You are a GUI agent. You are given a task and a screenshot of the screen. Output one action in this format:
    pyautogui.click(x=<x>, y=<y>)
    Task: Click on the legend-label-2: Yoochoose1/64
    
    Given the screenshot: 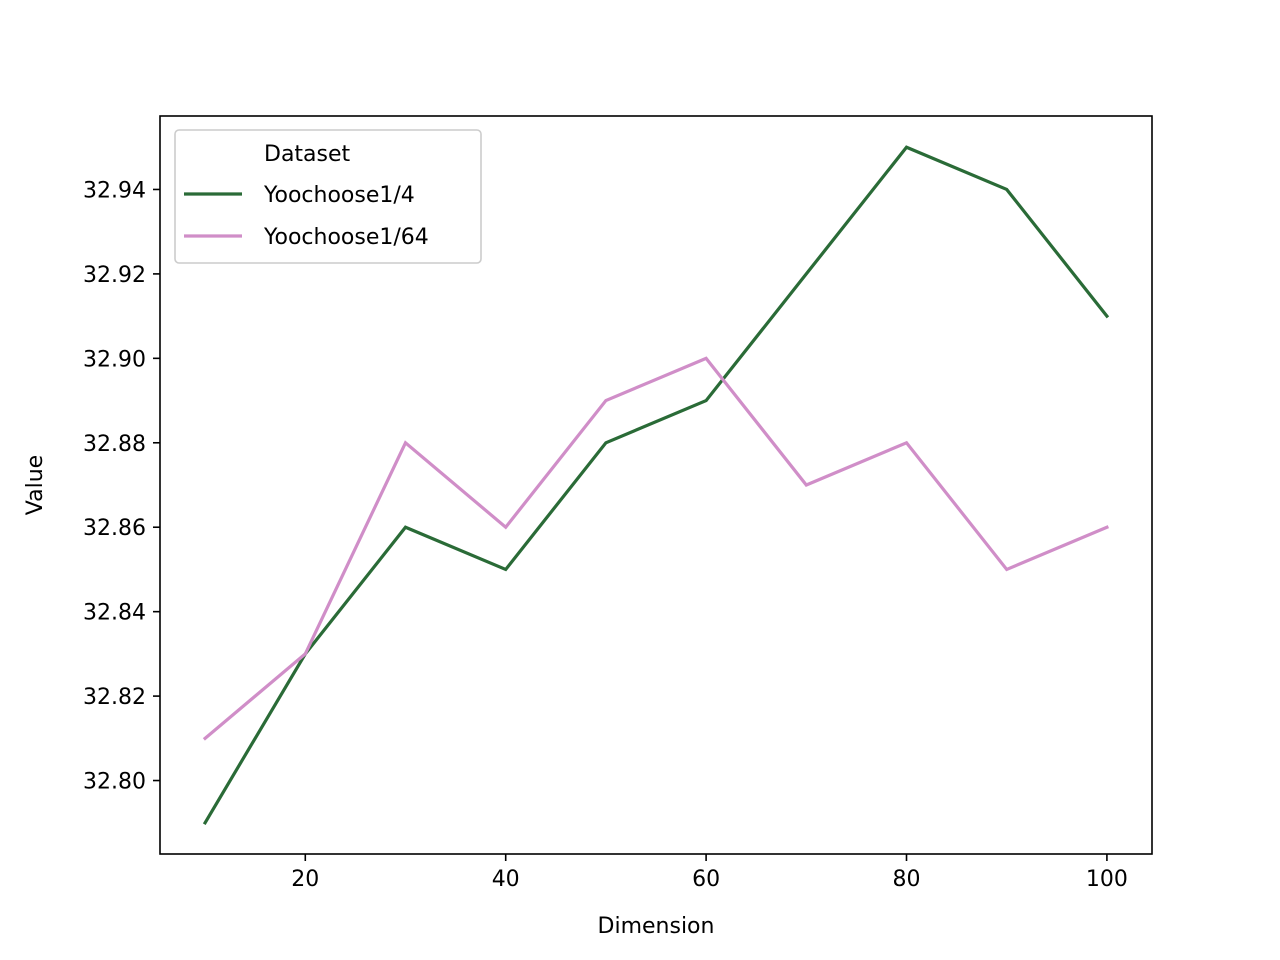 What is the action you would take?
    pyautogui.click(x=346, y=237)
    